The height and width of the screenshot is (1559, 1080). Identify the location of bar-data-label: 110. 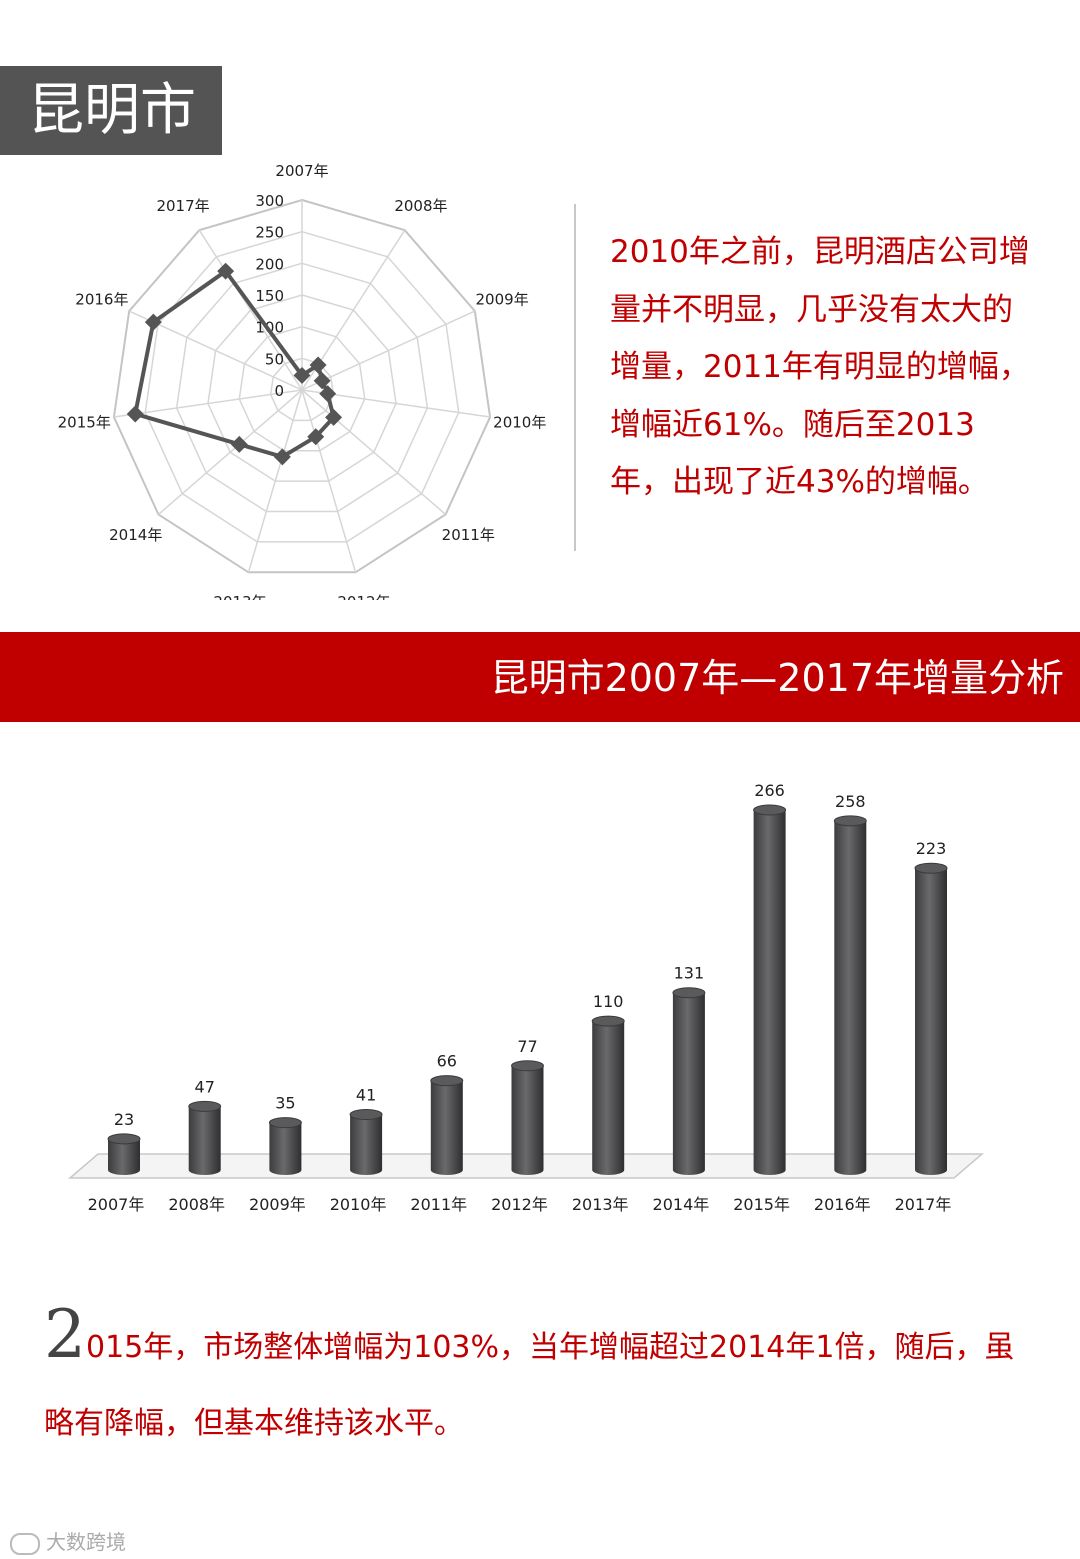
(608, 1001).